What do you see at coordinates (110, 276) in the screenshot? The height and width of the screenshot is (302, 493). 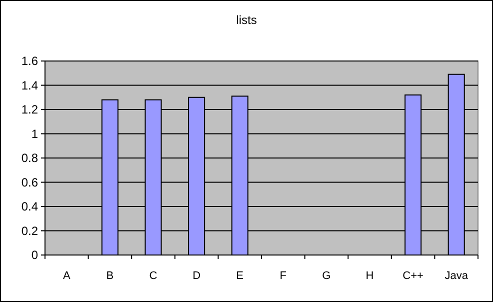 I see `x-tick-label: B` at bounding box center [110, 276].